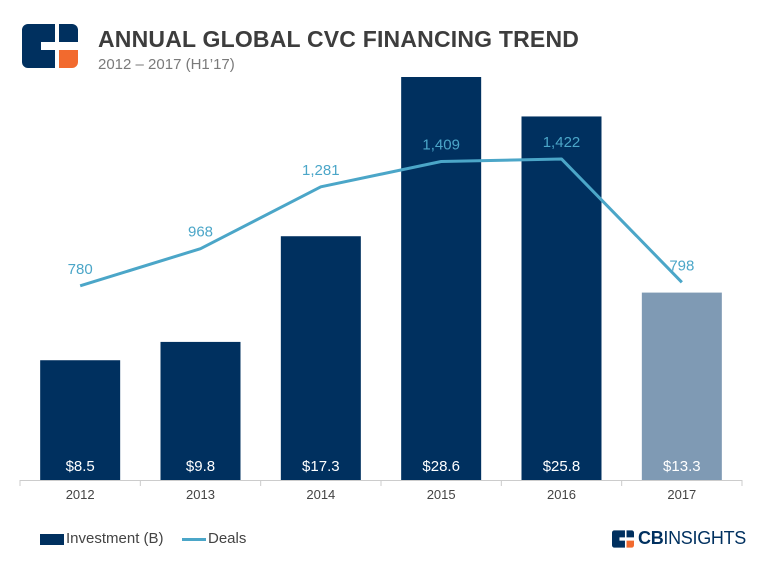  What do you see at coordinates (320, 358) in the screenshot?
I see `bar-2014` at bounding box center [320, 358].